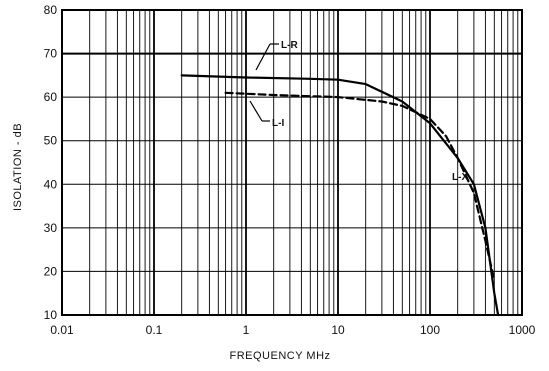  What do you see at coordinates (51, 97) in the screenshot?
I see `y-tick-label: 60` at bounding box center [51, 97].